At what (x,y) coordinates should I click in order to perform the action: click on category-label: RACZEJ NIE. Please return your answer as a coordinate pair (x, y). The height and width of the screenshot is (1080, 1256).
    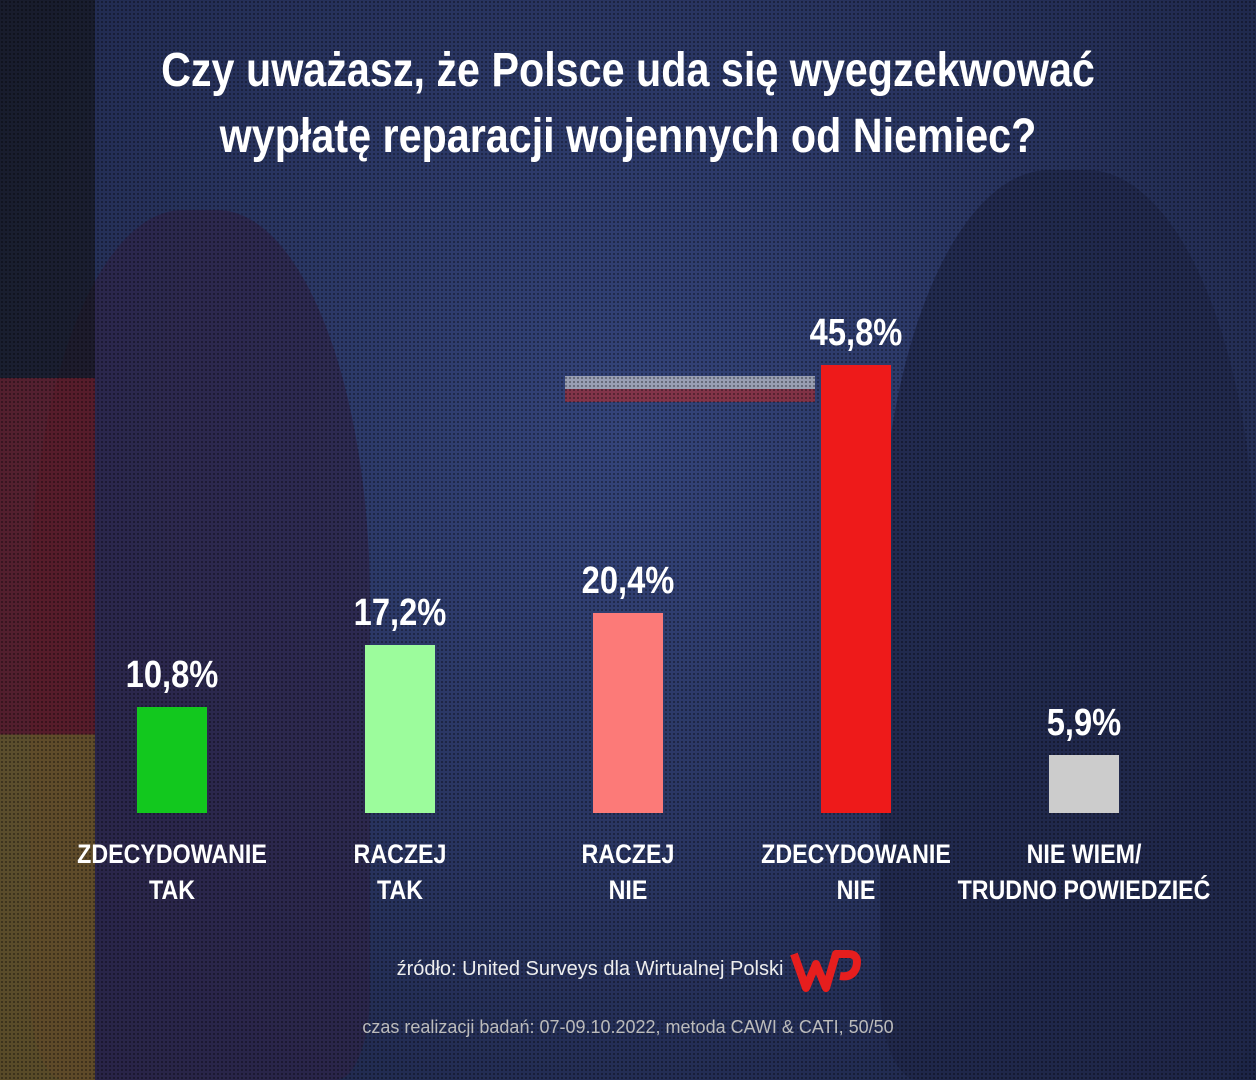
    Looking at the image, I should click on (628, 872).